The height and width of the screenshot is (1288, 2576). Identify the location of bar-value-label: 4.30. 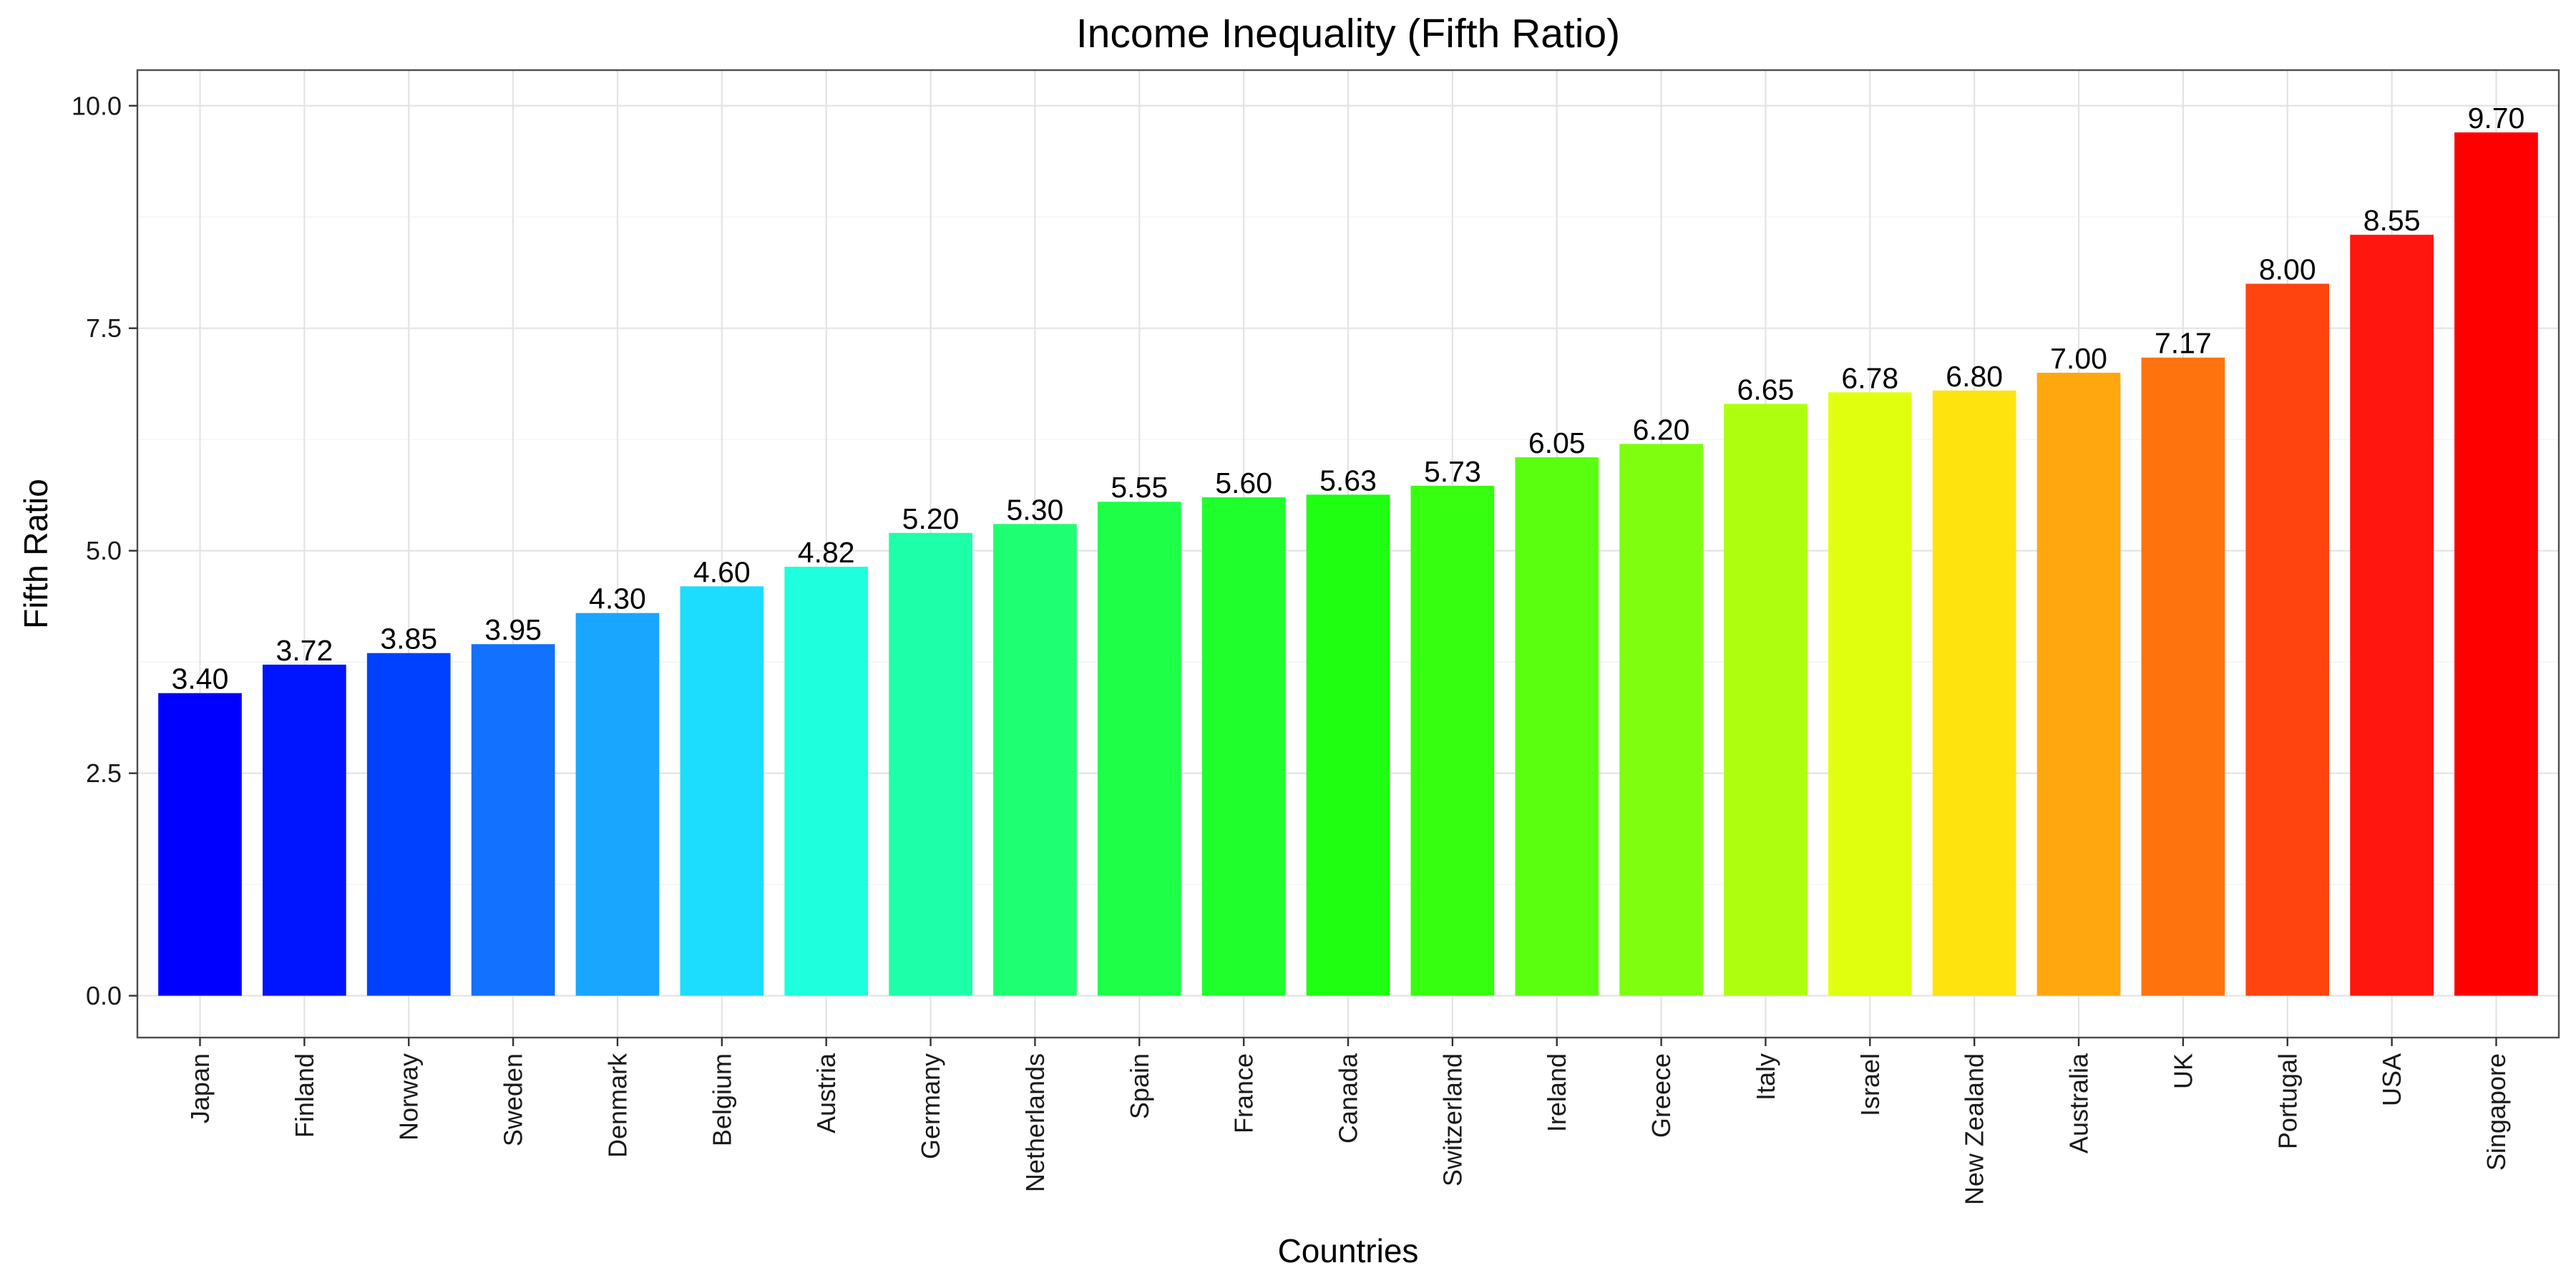
(617, 598).